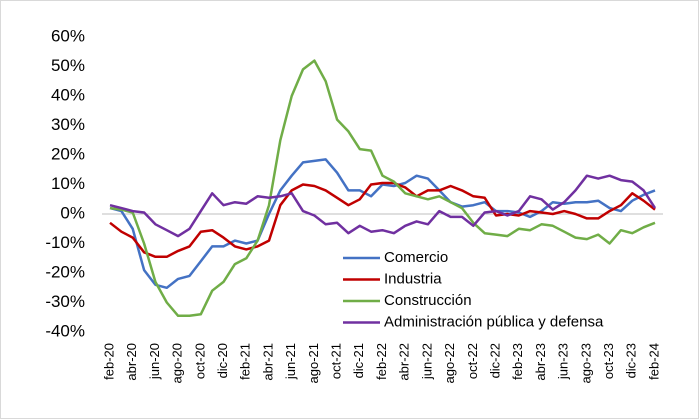 This screenshot has width=699, height=419. I want to click on y-tick-label: -30%, so click(65, 301).